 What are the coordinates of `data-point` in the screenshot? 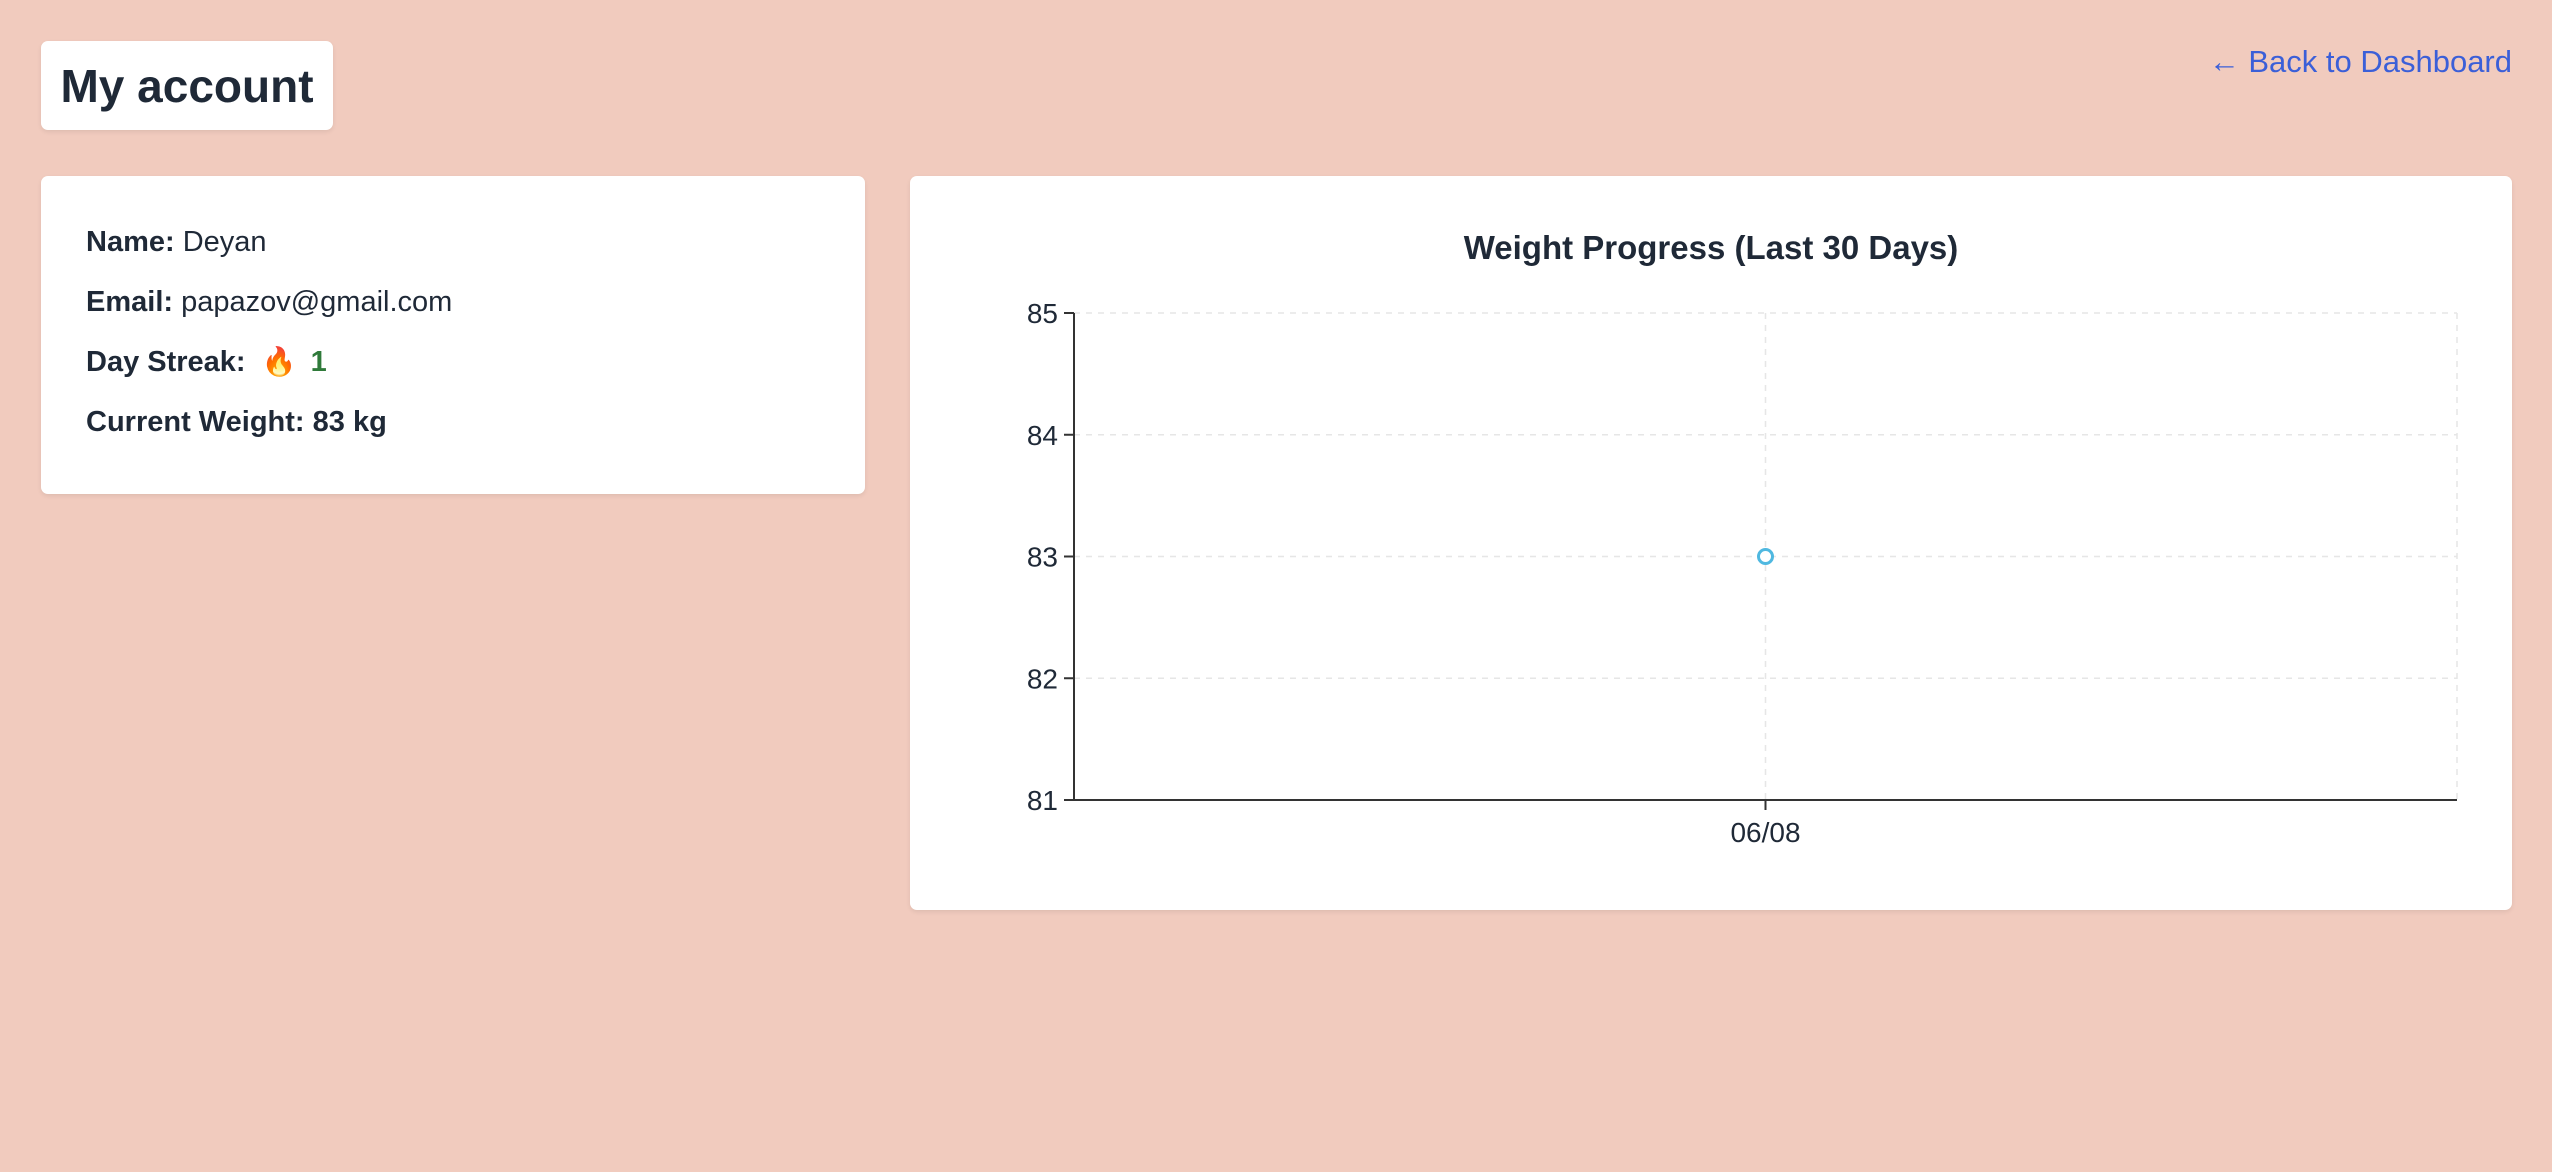 It's located at (1765, 556).